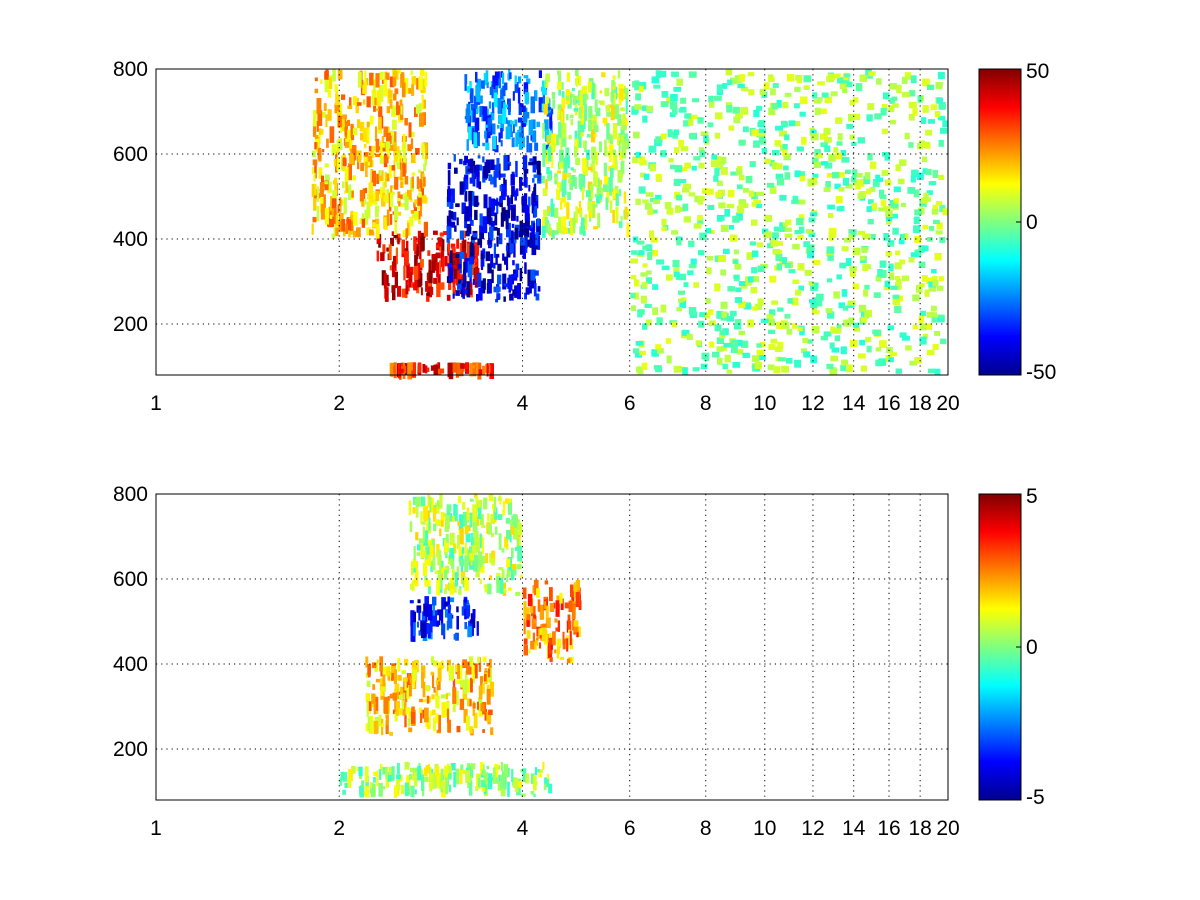  What do you see at coordinates (130, 324) in the screenshot?
I see `y-tick-label: 200` at bounding box center [130, 324].